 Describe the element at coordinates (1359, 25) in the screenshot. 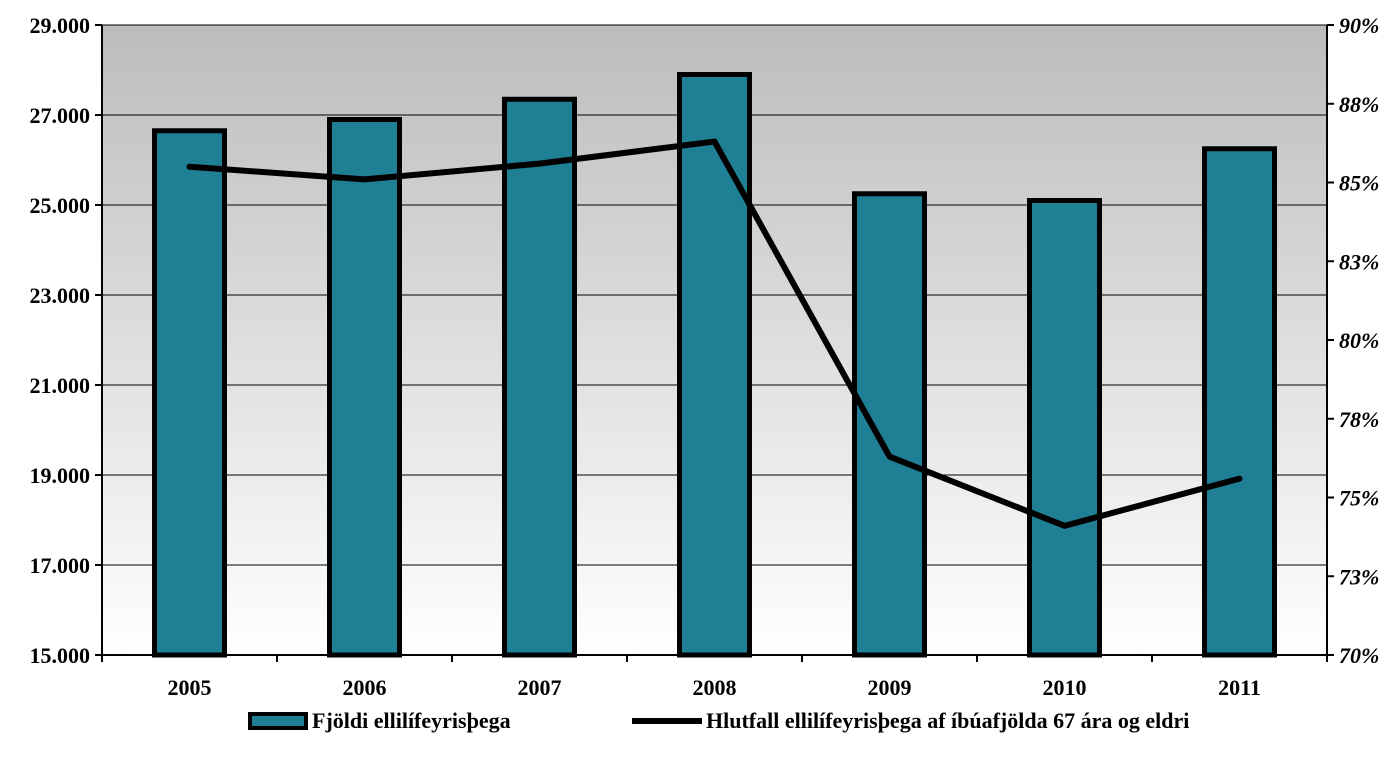

I see `y-right-tick-label: 90%` at that location.